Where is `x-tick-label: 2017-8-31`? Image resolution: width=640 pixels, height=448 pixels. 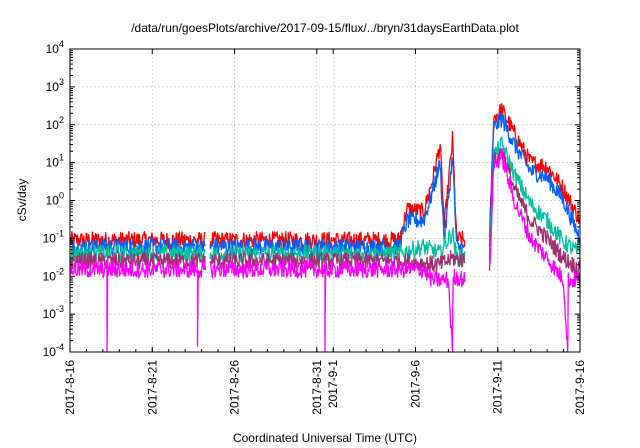 x-tick-label: 2017-8-31 is located at coordinates (317, 387).